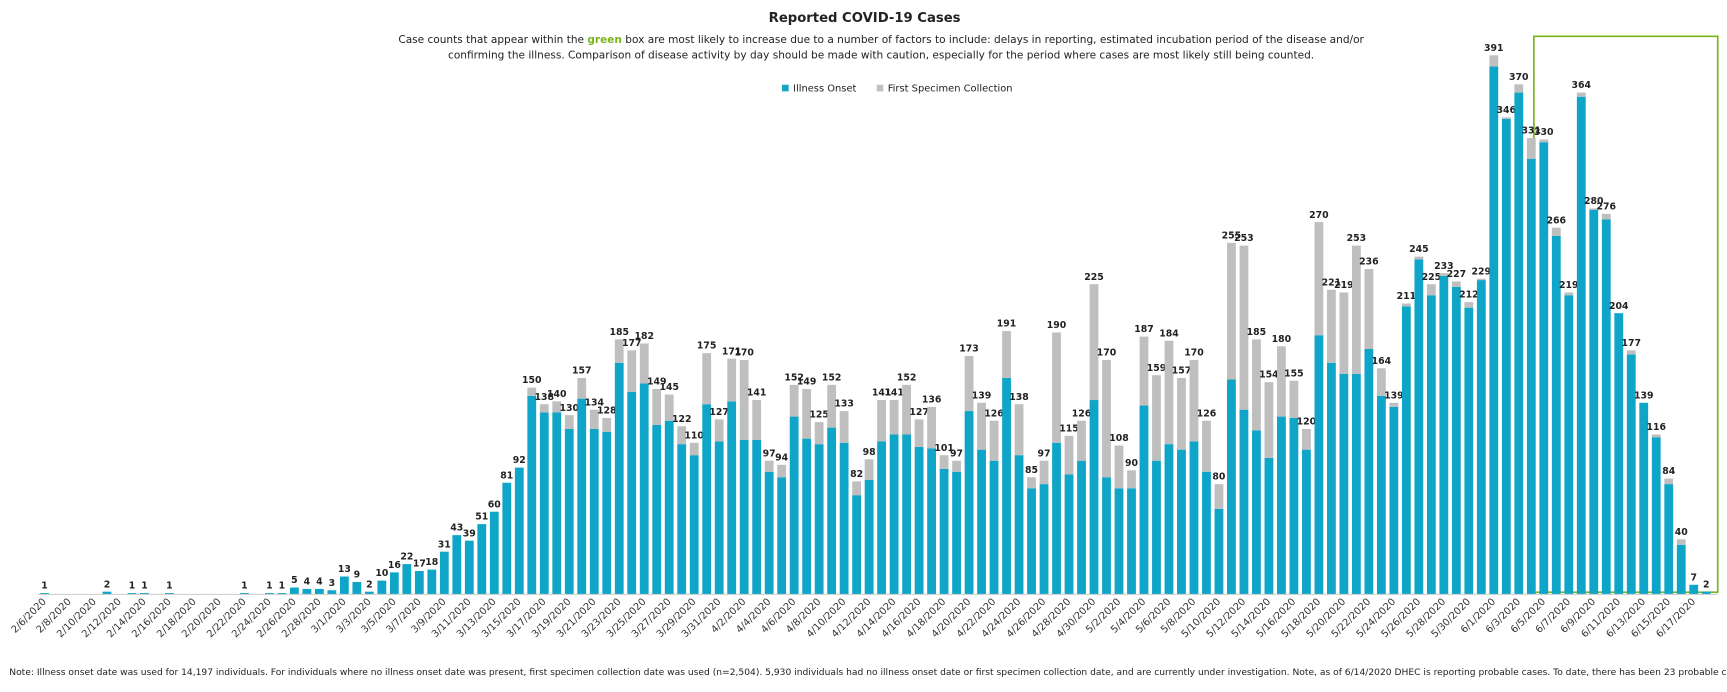 Image resolution: width=1727 pixels, height=692 pixels. Describe the element at coordinates (495, 504) in the screenshot. I see `data-label: 60` at that location.